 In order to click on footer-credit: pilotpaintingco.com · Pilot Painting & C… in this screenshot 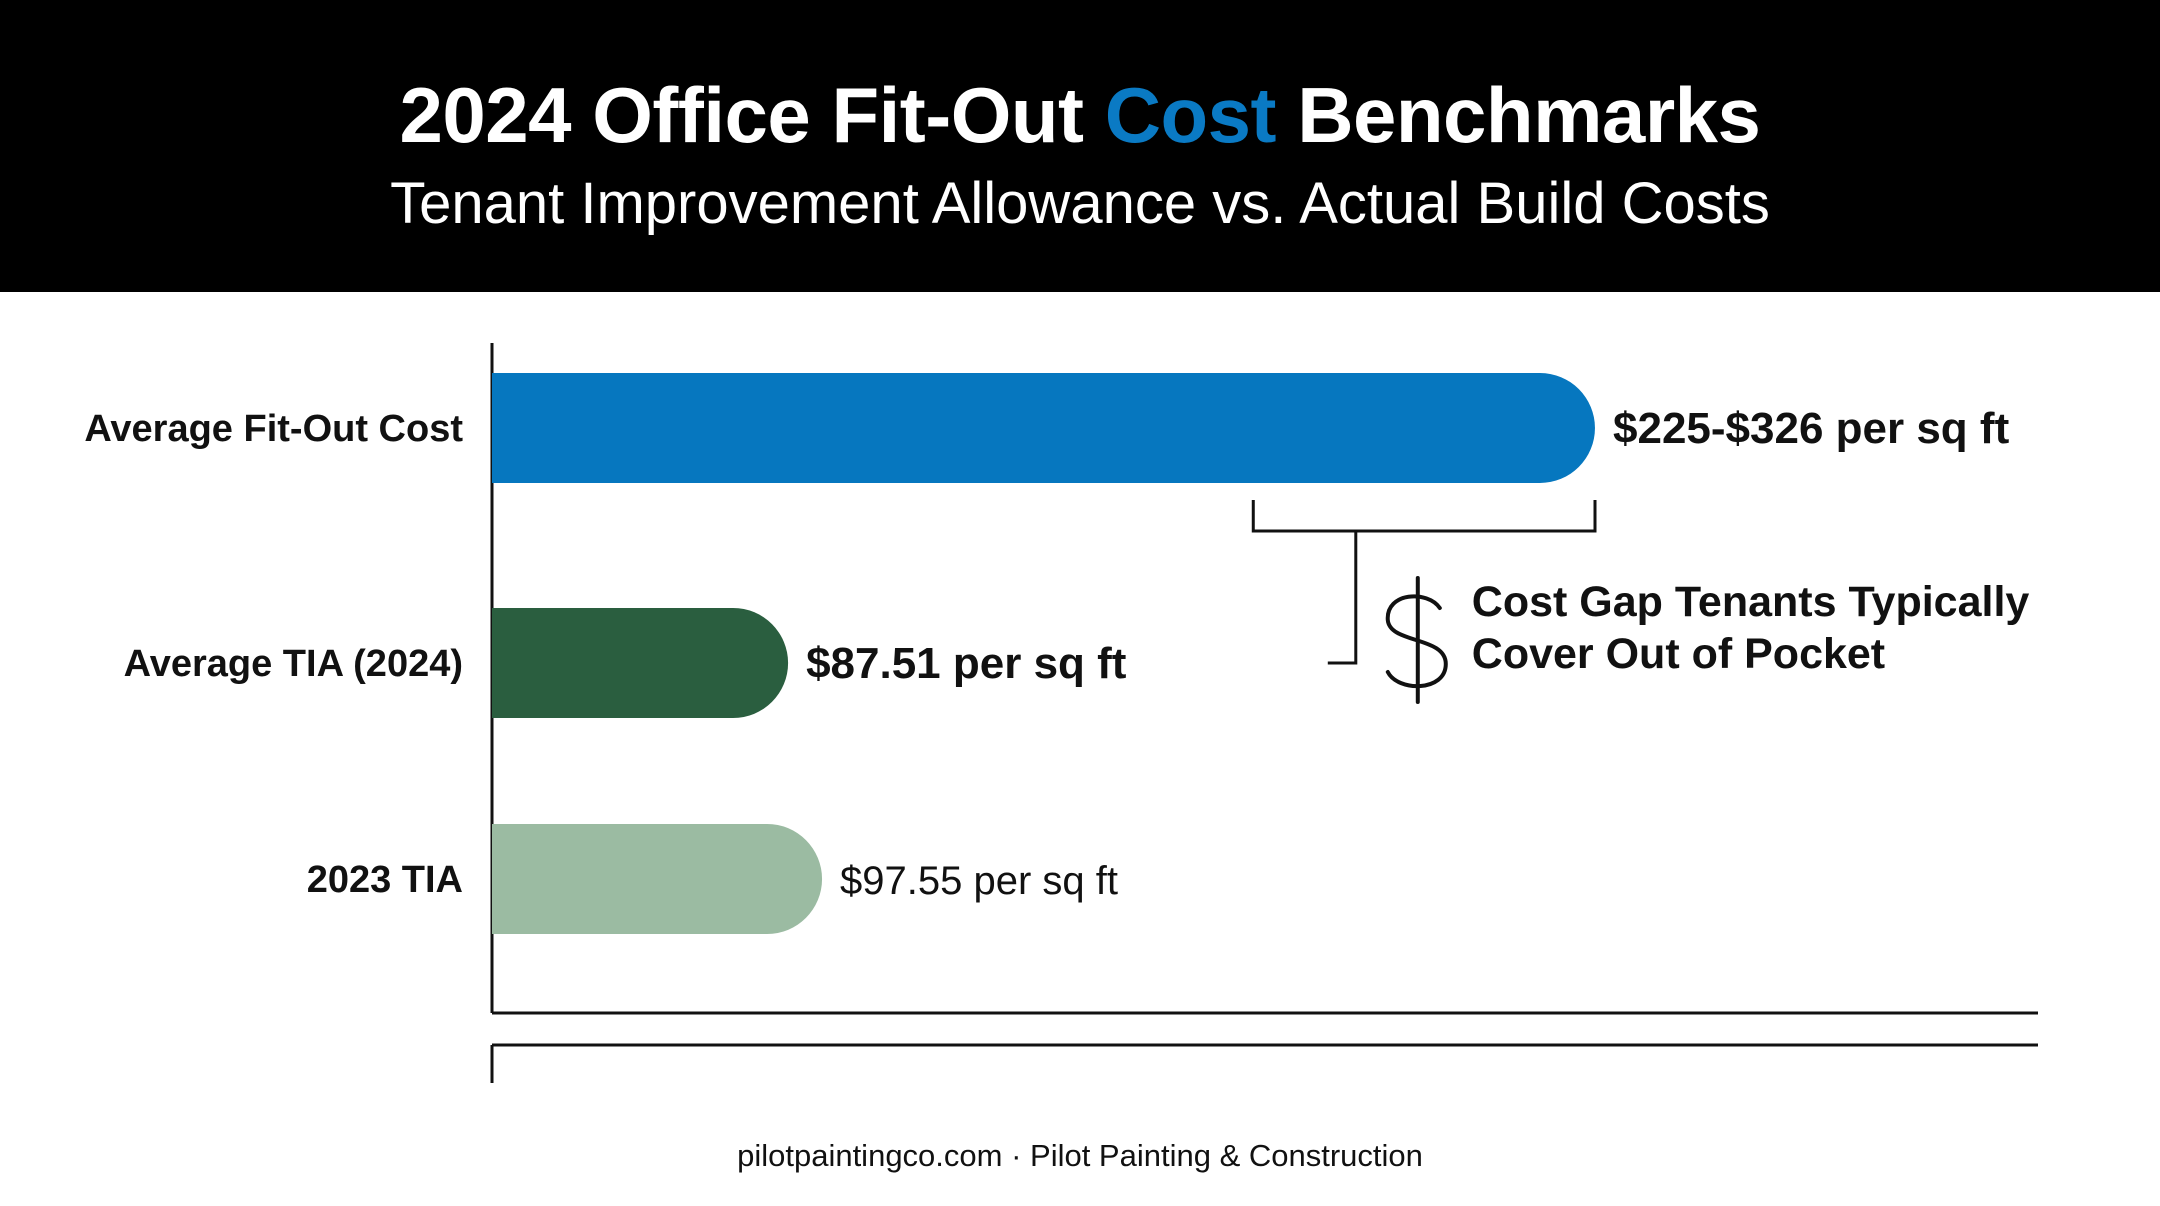, I will do `click(1080, 1155)`.